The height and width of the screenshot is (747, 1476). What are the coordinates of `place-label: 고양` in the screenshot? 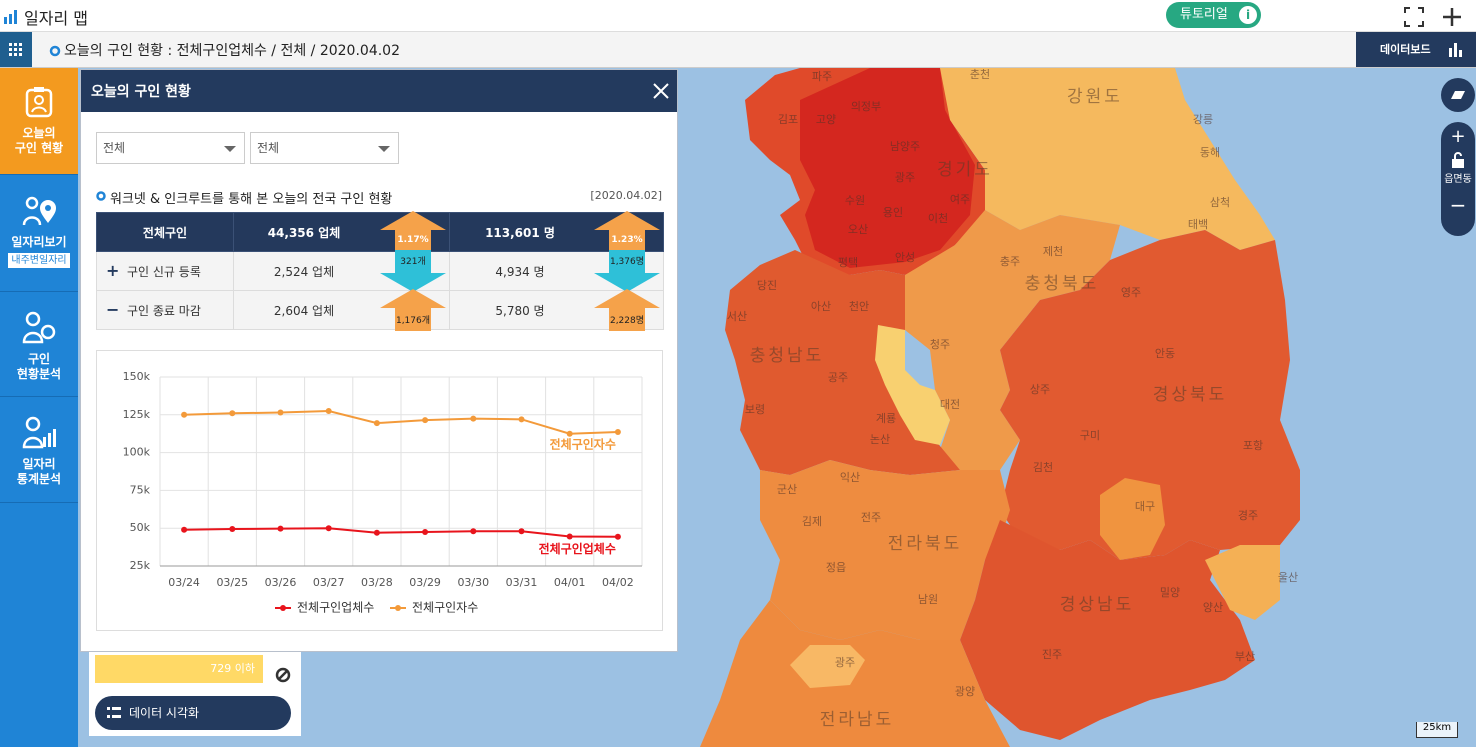 It's located at (826, 119).